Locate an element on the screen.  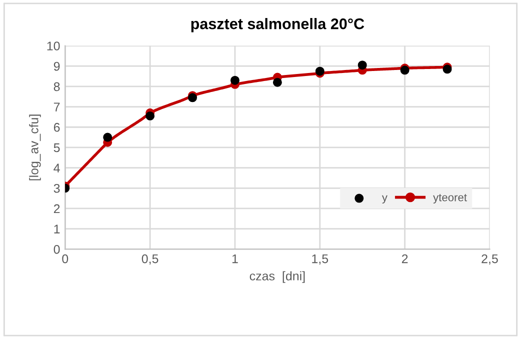
y-tick-label: 5 is located at coordinates (57, 147).